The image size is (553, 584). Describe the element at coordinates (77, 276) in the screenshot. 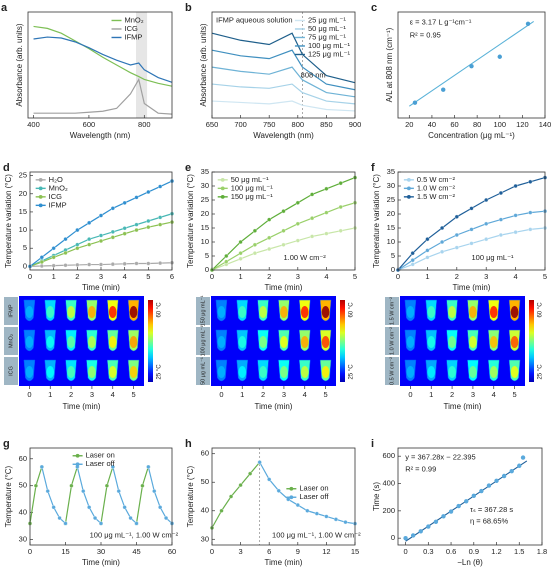

I see `x-tick-label: 2` at that location.